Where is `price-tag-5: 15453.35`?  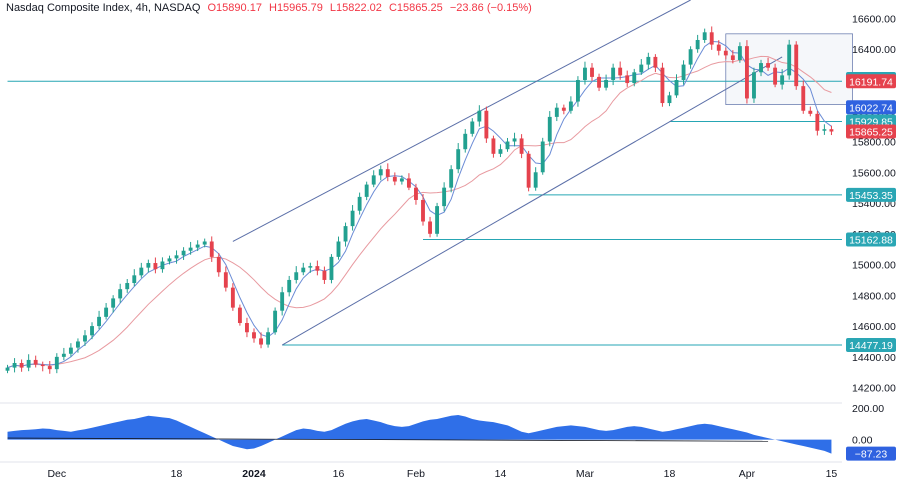 price-tag-5: 15453.35 is located at coordinates (871, 194).